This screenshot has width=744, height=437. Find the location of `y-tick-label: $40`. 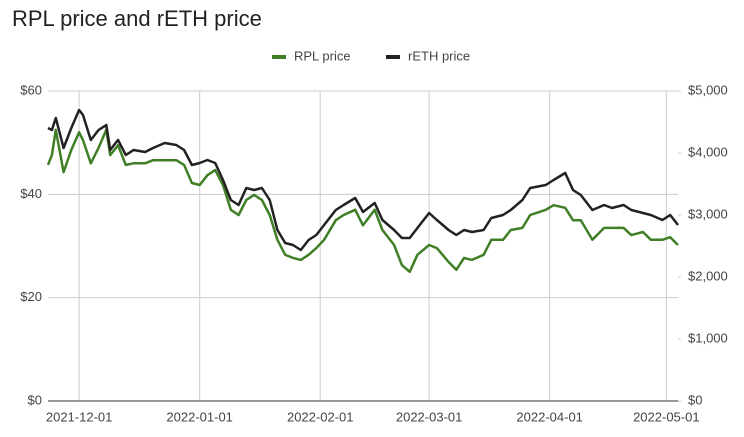

y-tick-label: $40 is located at coordinates (31, 193).